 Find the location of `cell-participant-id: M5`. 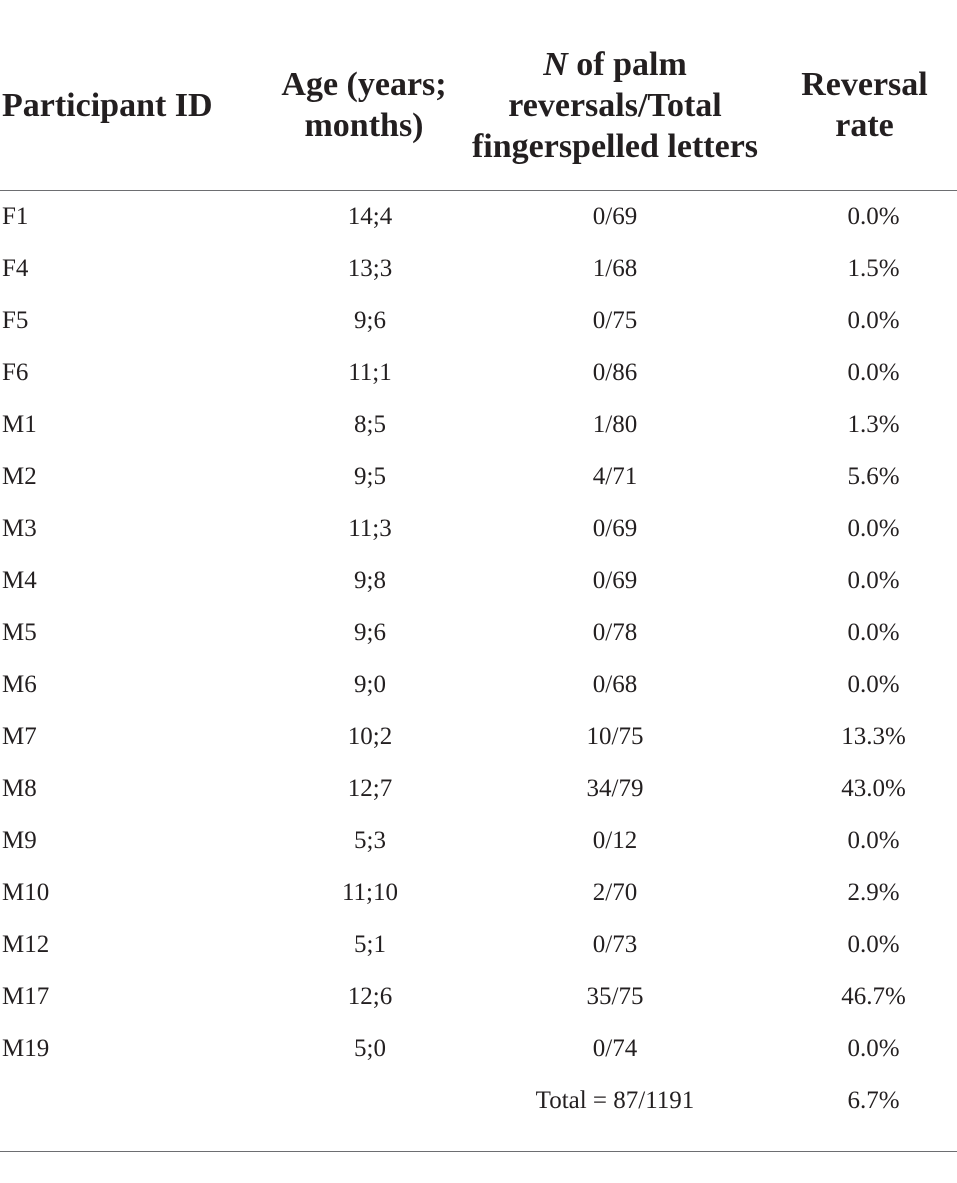

cell-participant-id: M5 is located at coordinates (19, 632).